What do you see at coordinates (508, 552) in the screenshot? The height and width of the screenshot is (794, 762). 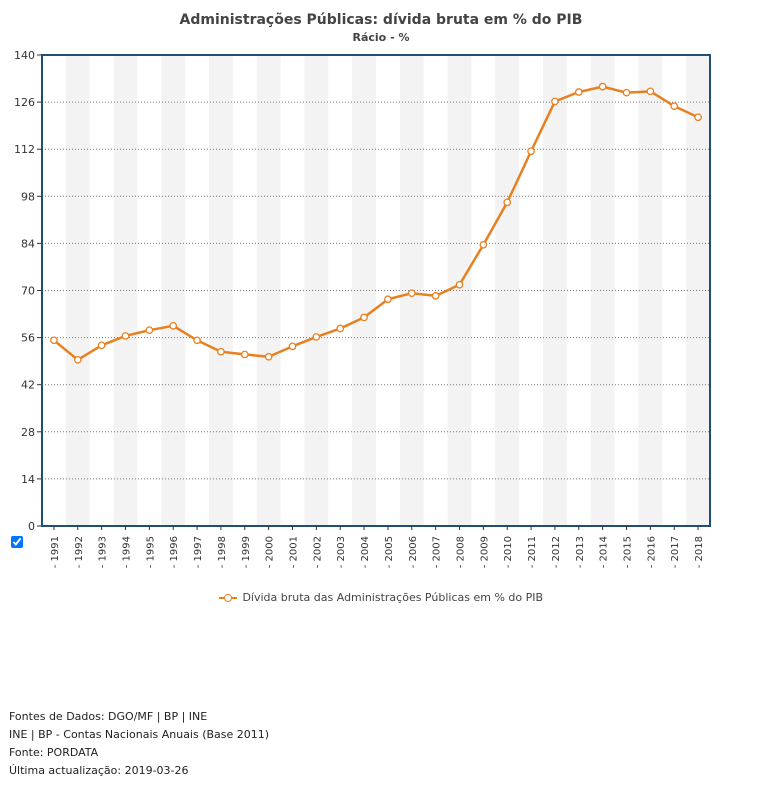 I see `x-tick-label: - 2010` at bounding box center [508, 552].